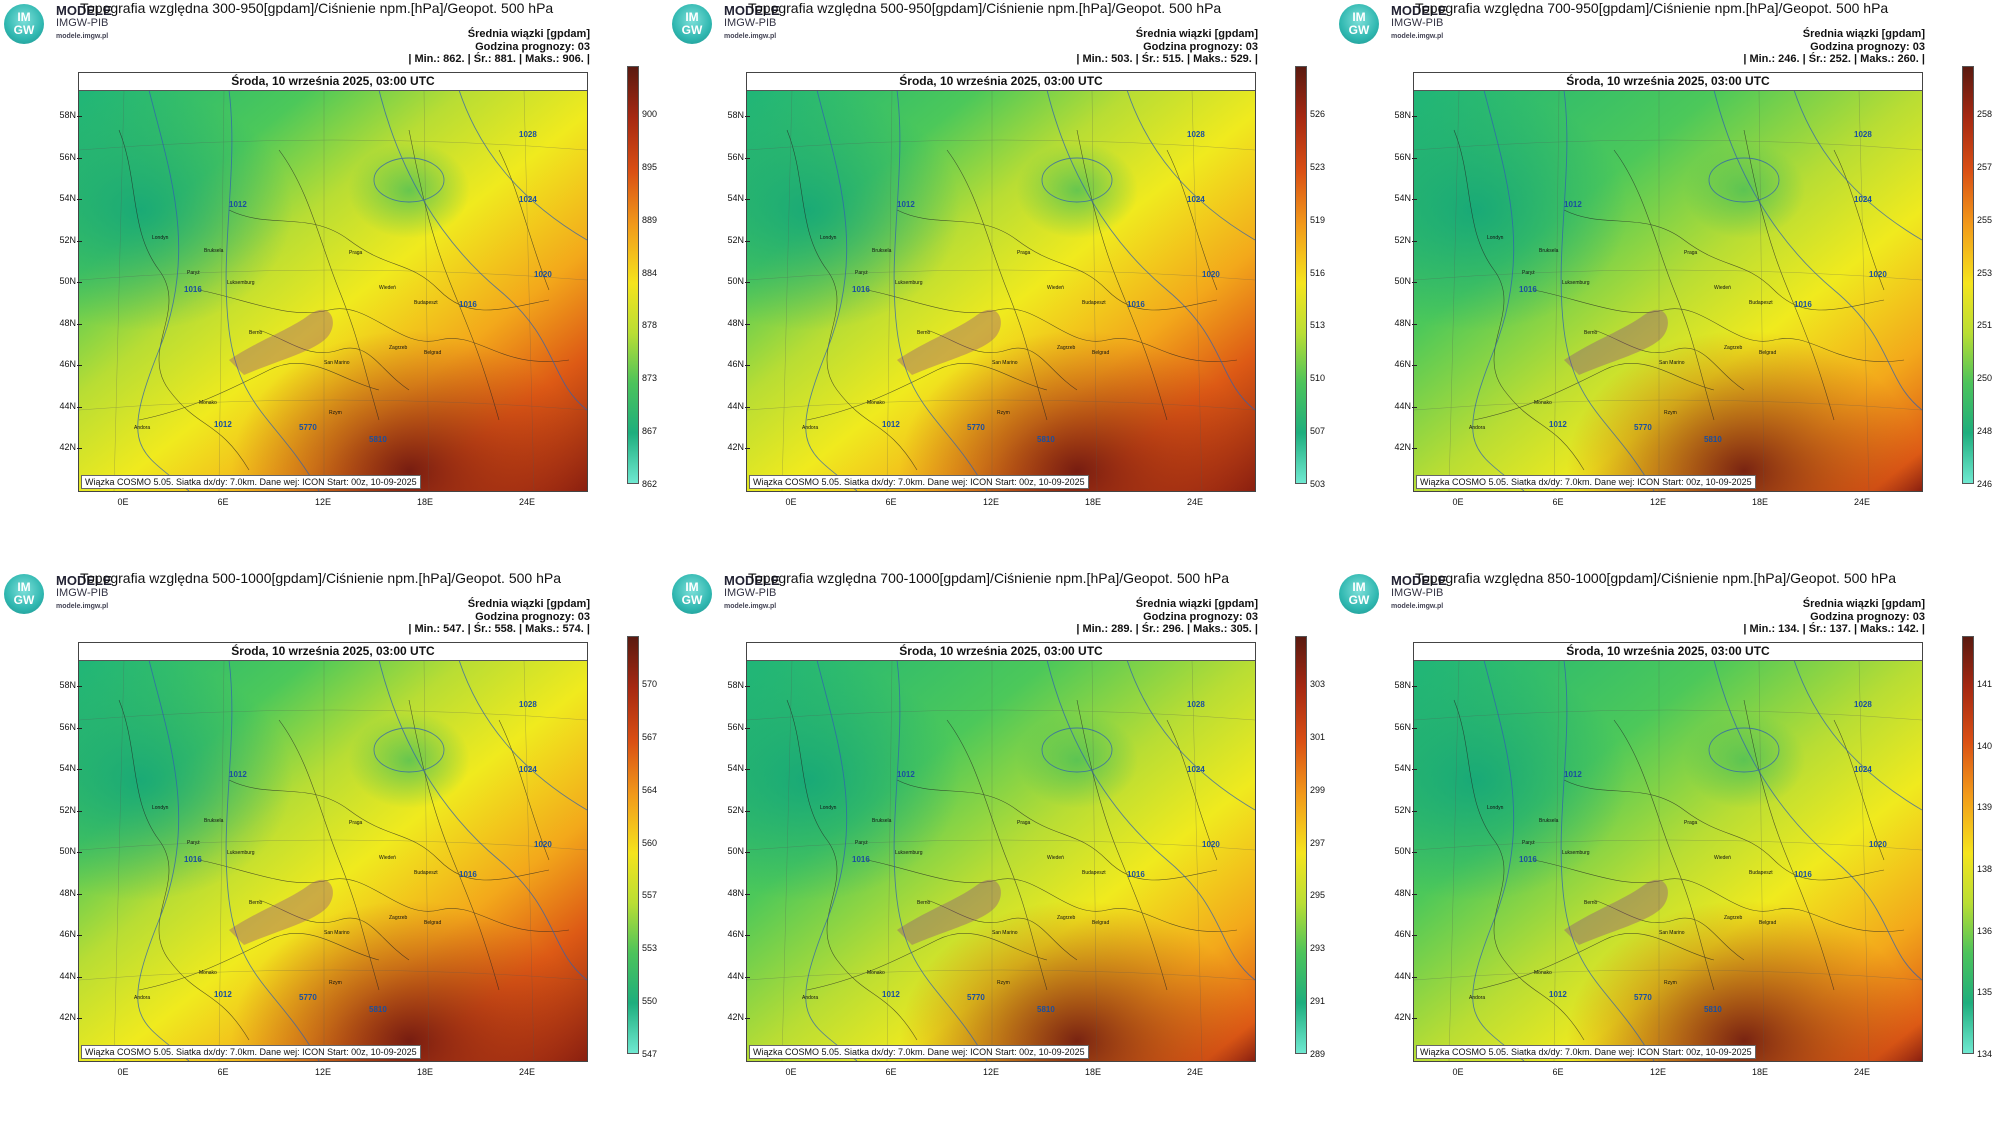 Image resolution: width=2000 pixels, height=1137 pixels. Describe the element at coordinates (650, 325) in the screenshot. I see `colorbar-tick-label: 878` at that location.